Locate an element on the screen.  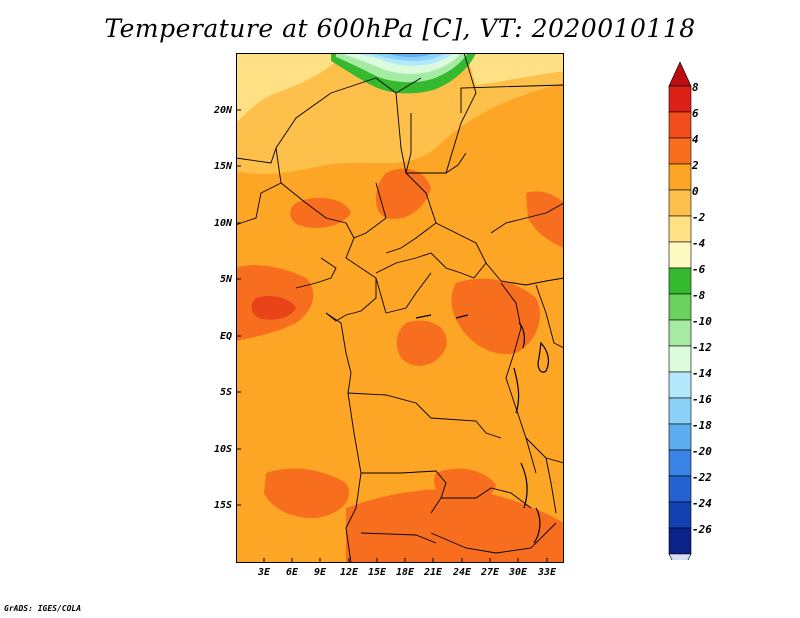
lat-label-15s: 15S is located at coordinates (222, 505).